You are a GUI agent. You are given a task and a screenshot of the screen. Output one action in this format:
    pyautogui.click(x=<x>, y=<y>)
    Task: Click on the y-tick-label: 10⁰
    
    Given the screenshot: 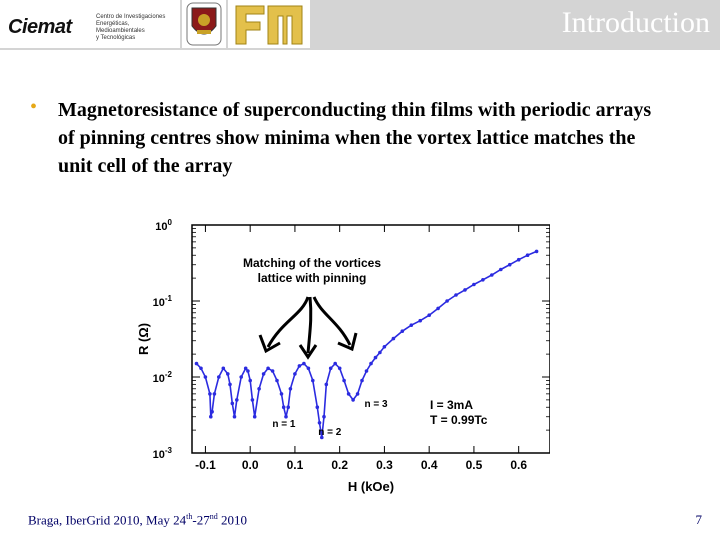 What is the action you would take?
    pyautogui.click(x=163, y=225)
    